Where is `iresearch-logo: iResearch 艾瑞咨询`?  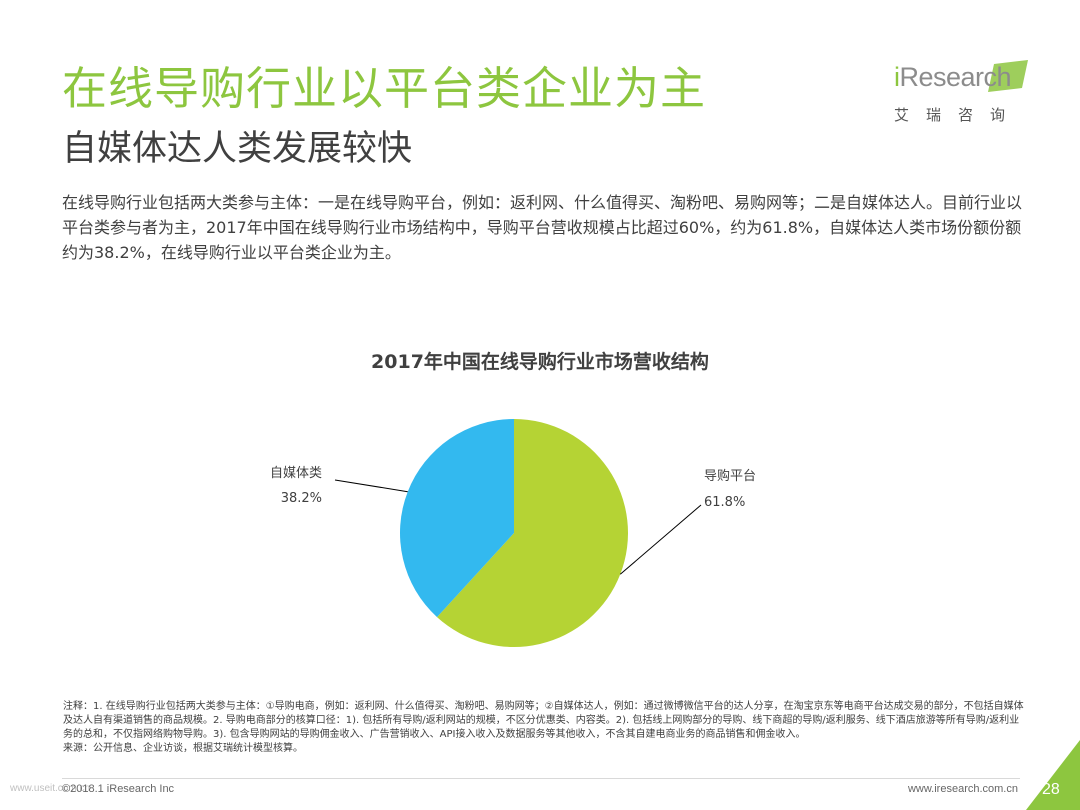 iresearch-logo: iResearch 艾瑞咨询 is located at coordinates (963, 93).